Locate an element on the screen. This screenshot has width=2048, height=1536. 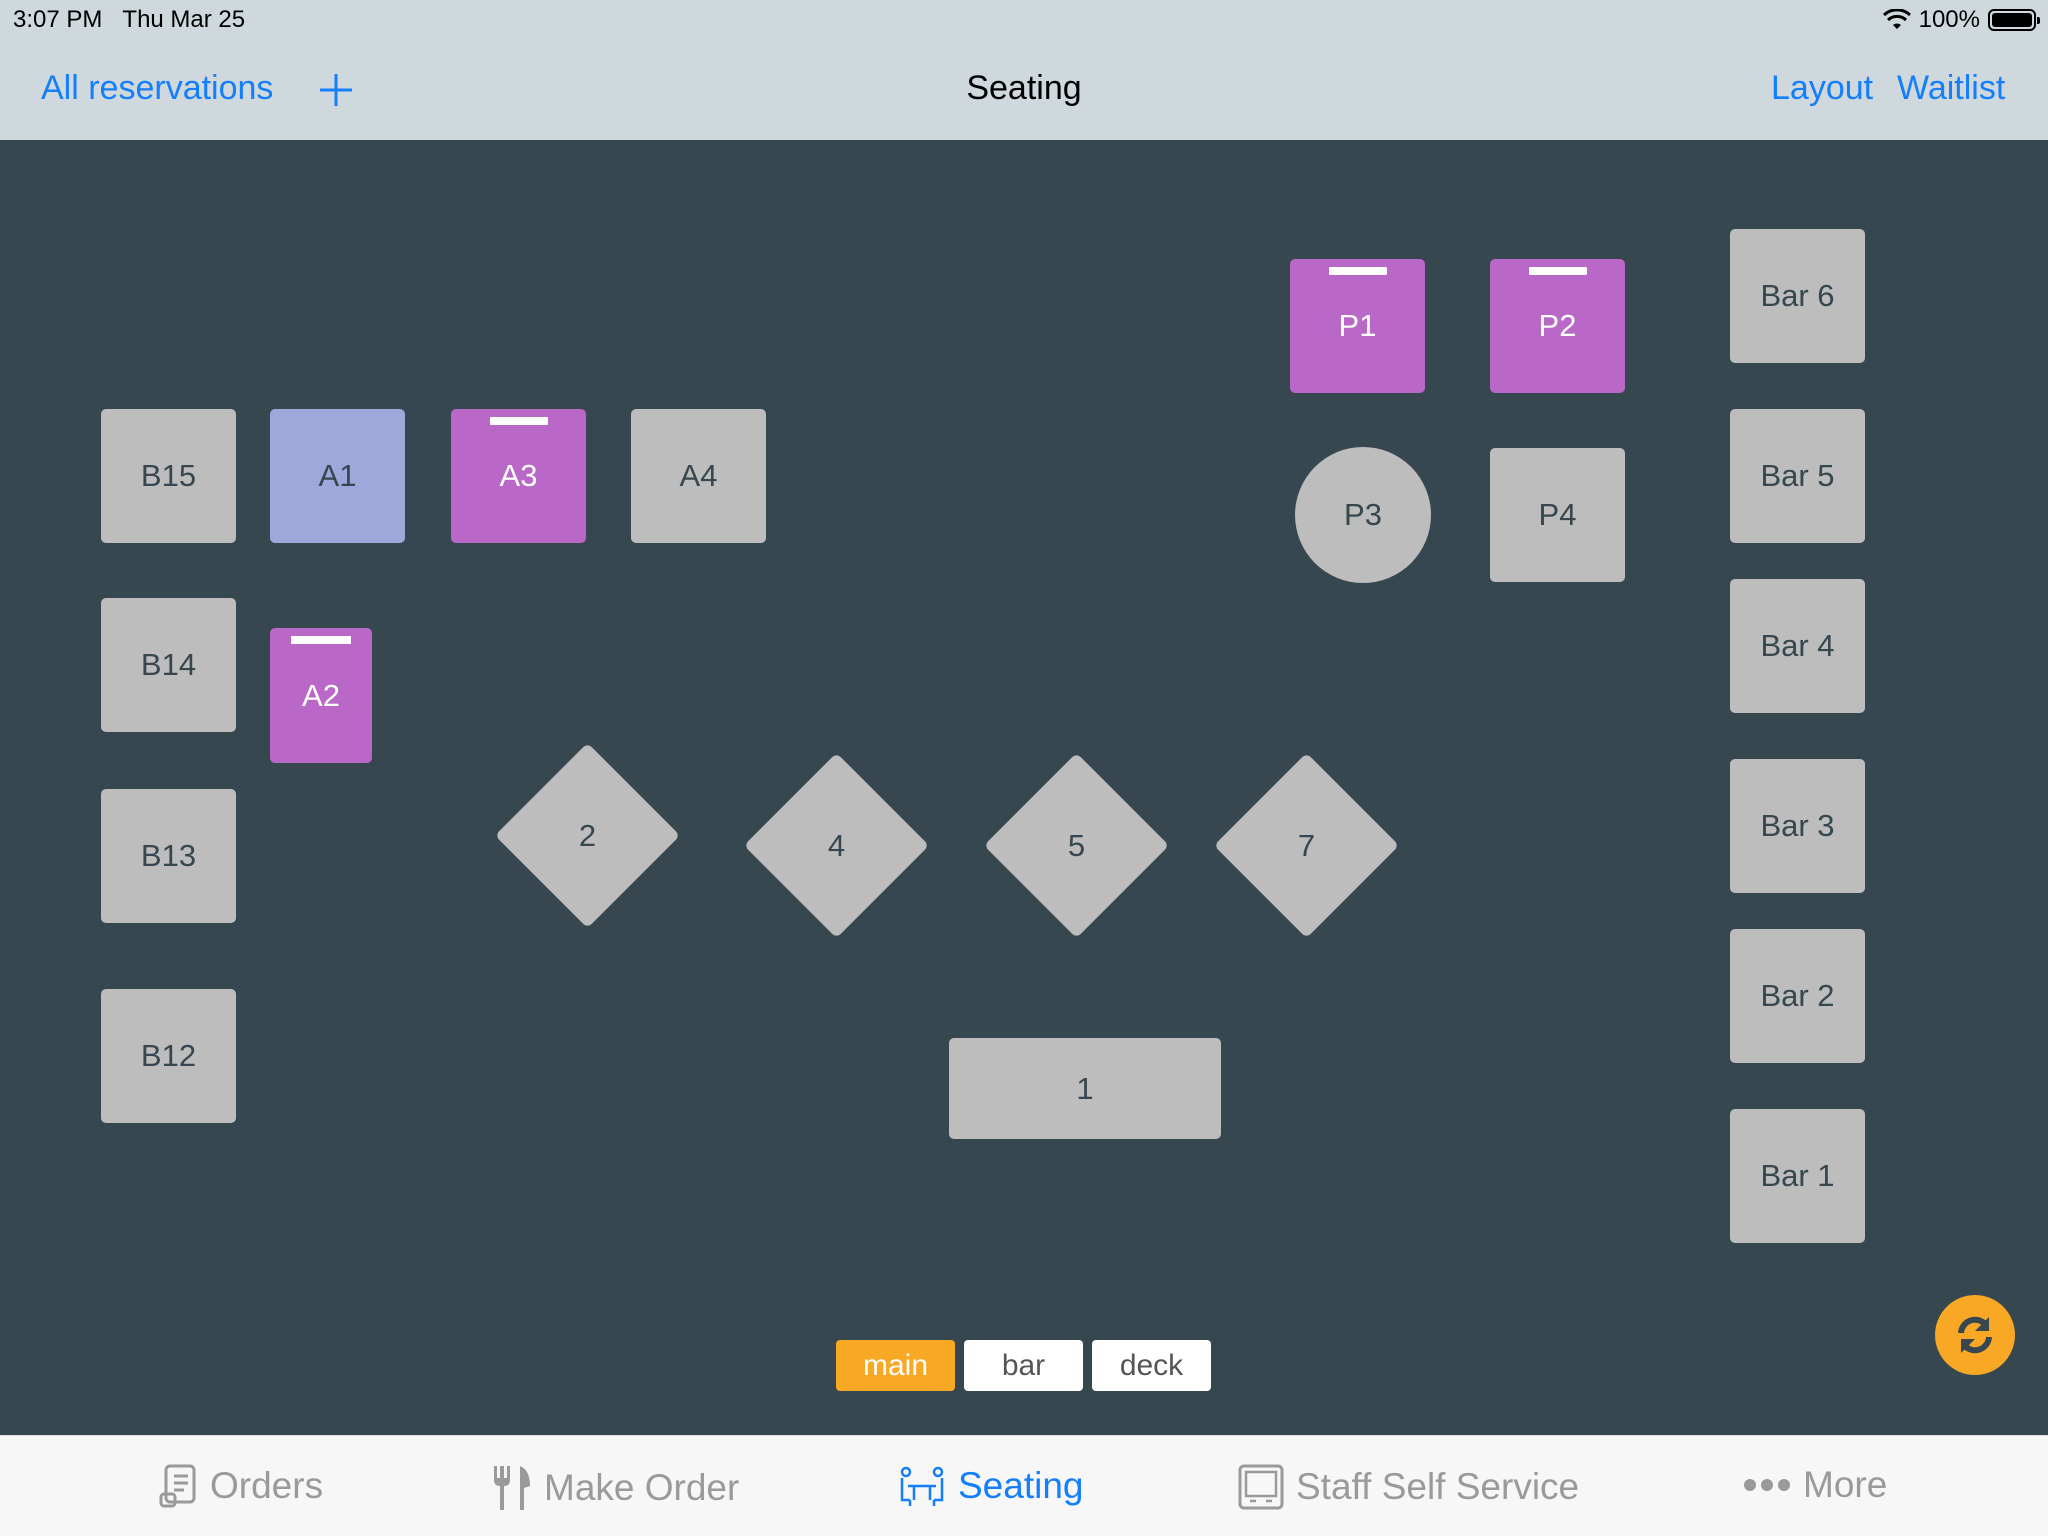
tab-label: Orders is located at coordinates (267, 1485).